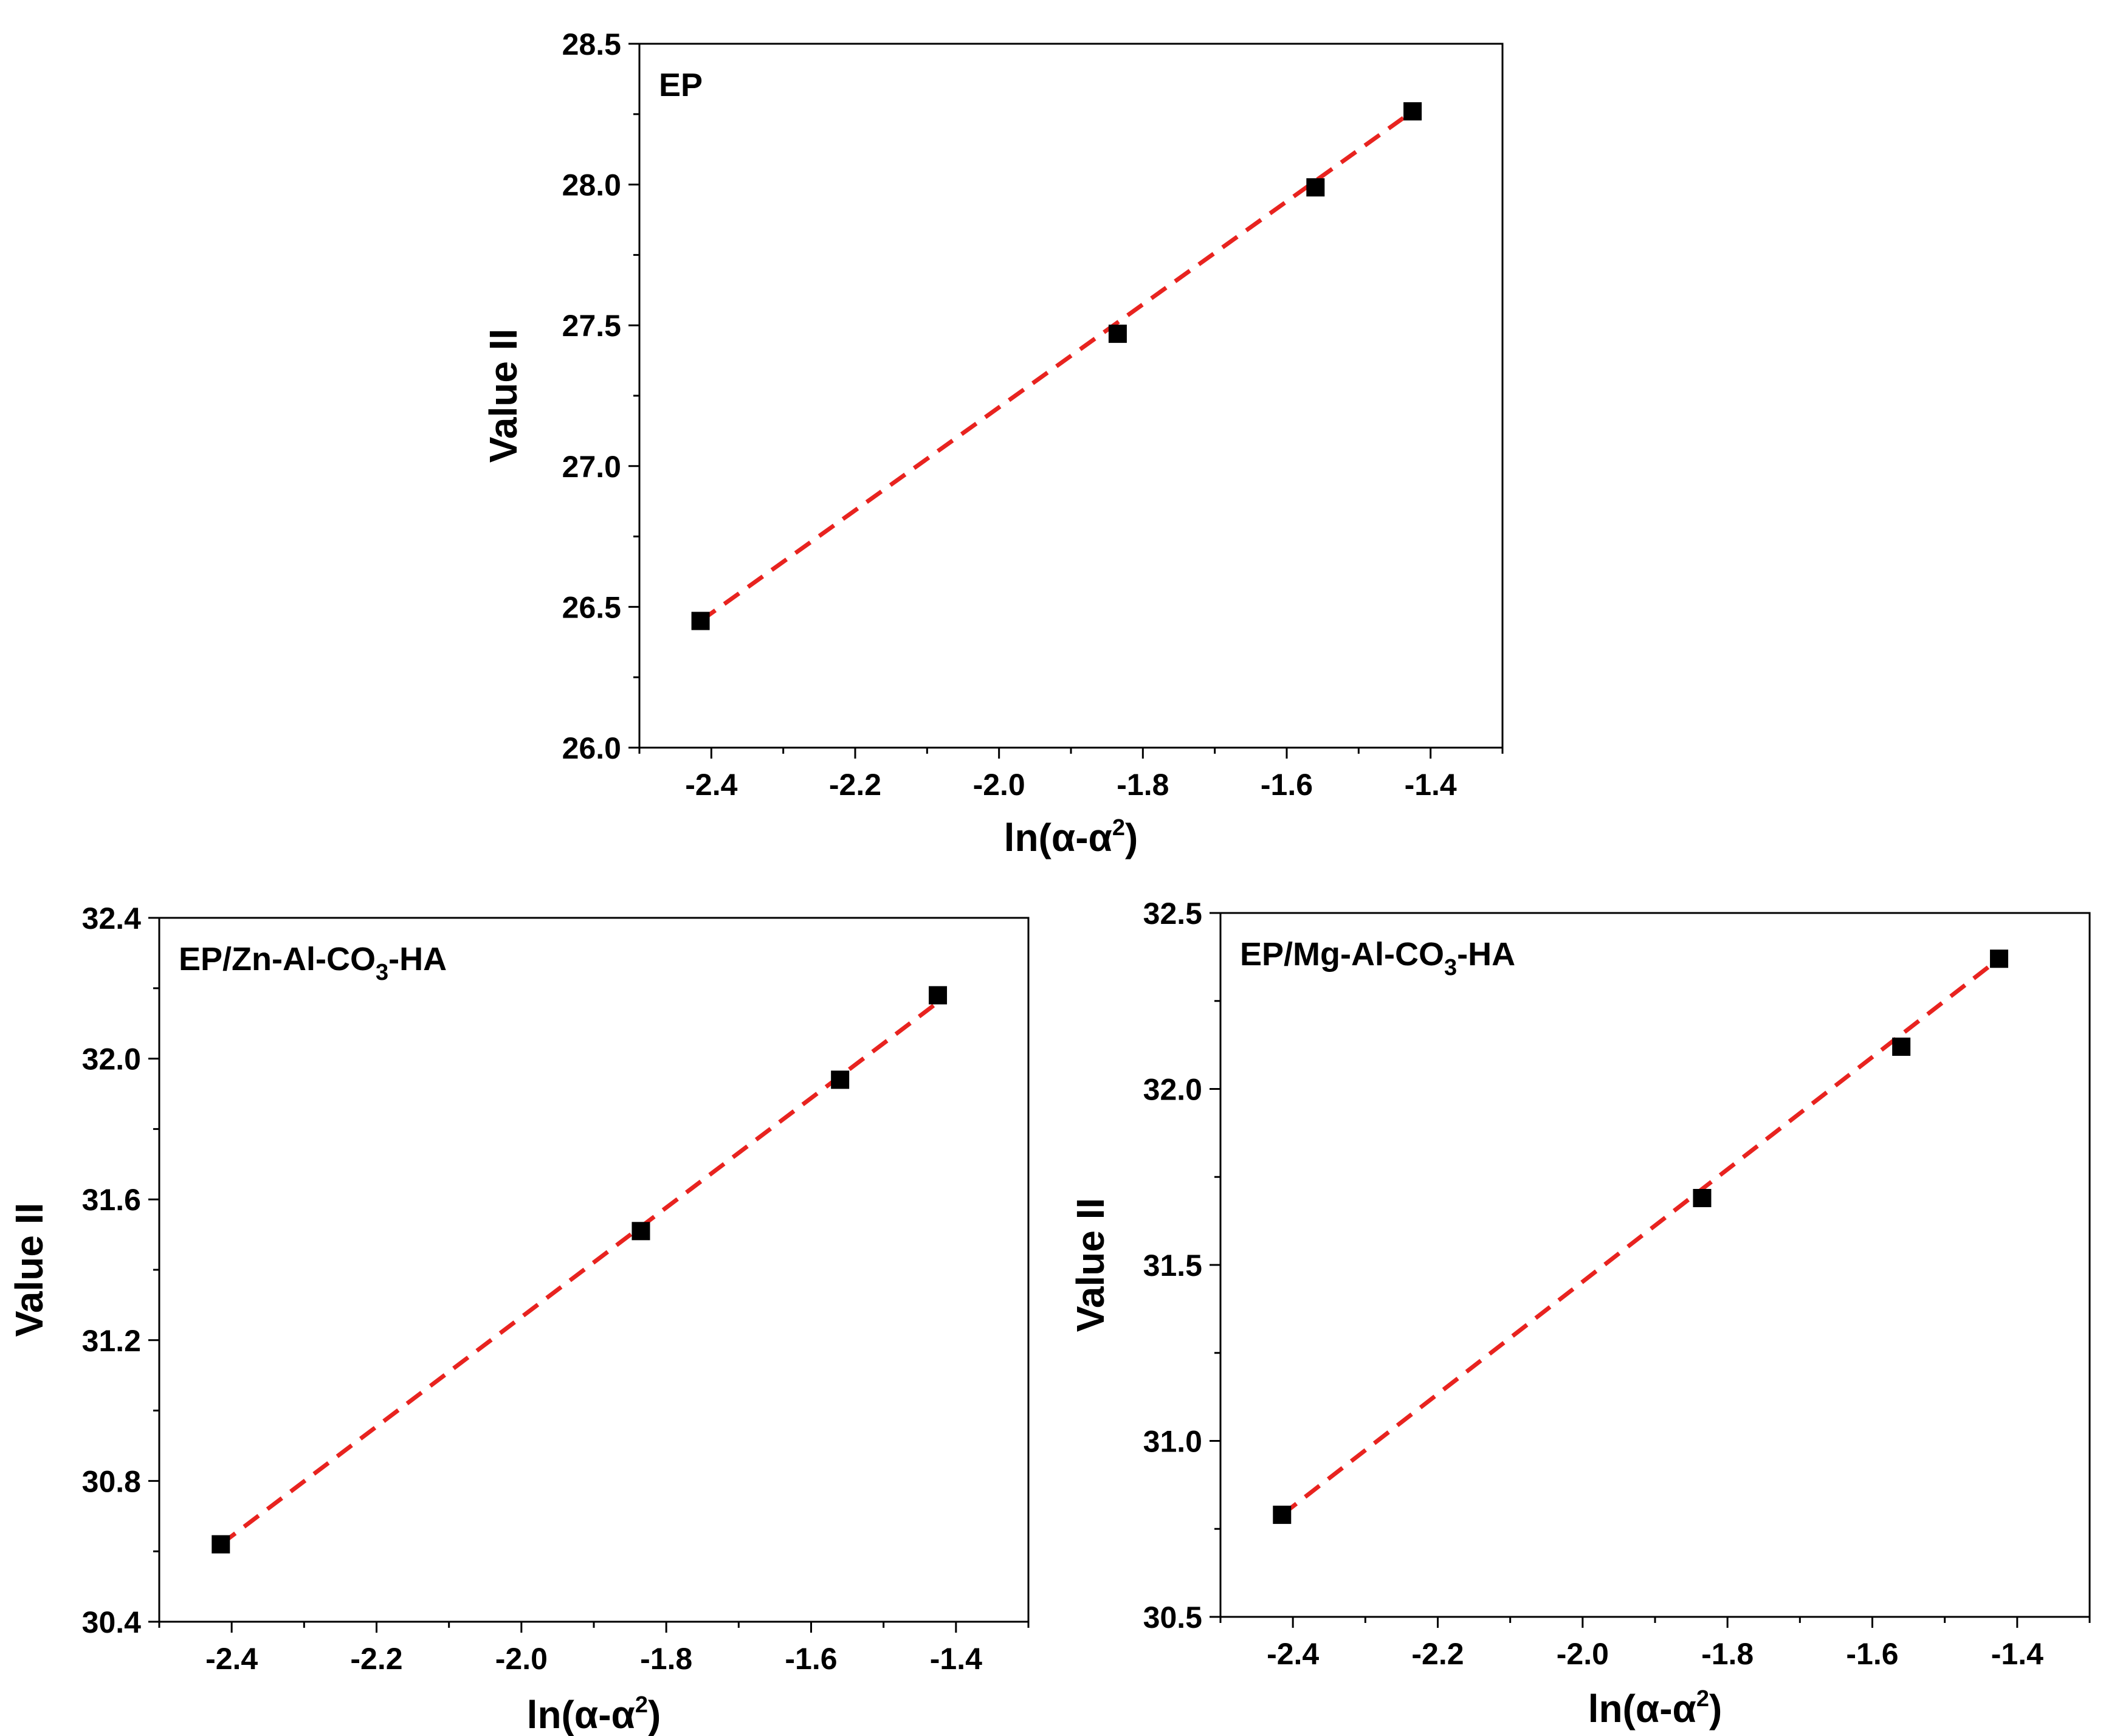 The width and height of the screenshot is (2103, 1736). What do you see at coordinates (591, 185) in the screenshot?
I see `y-tick-label: 28.0` at bounding box center [591, 185].